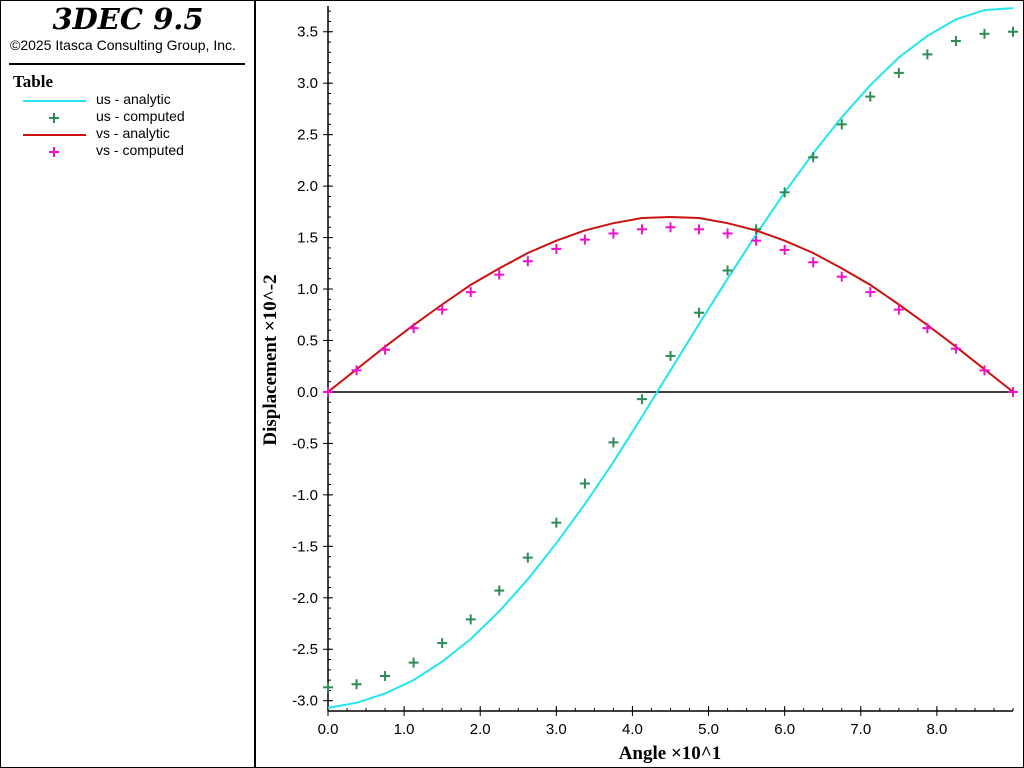 The height and width of the screenshot is (768, 1024). I want to click on y-tick-label: -2.0, so click(305, 598).